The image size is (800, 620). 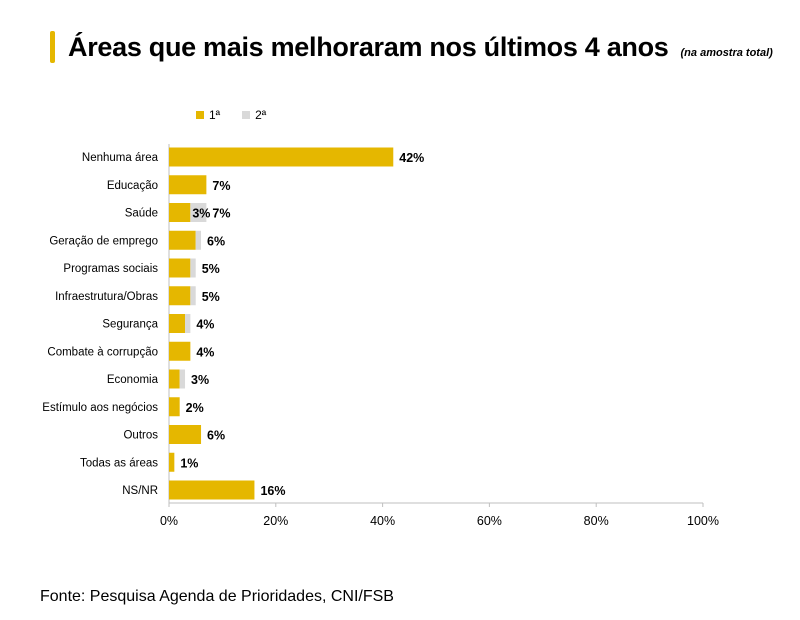 I want to click on bar-value-label: 16%, so click(x=272, y=491).